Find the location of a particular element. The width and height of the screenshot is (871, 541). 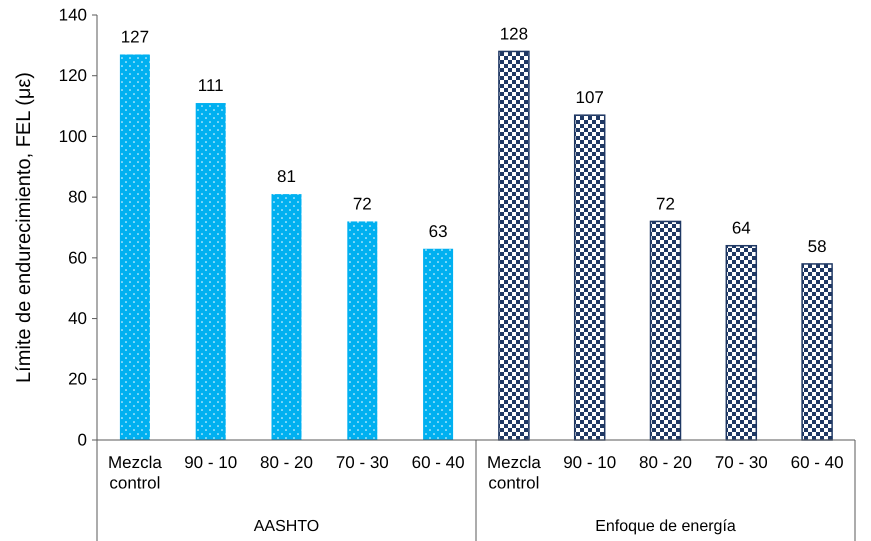

y-tick-label: 20 is located at coordinates (77, 379).